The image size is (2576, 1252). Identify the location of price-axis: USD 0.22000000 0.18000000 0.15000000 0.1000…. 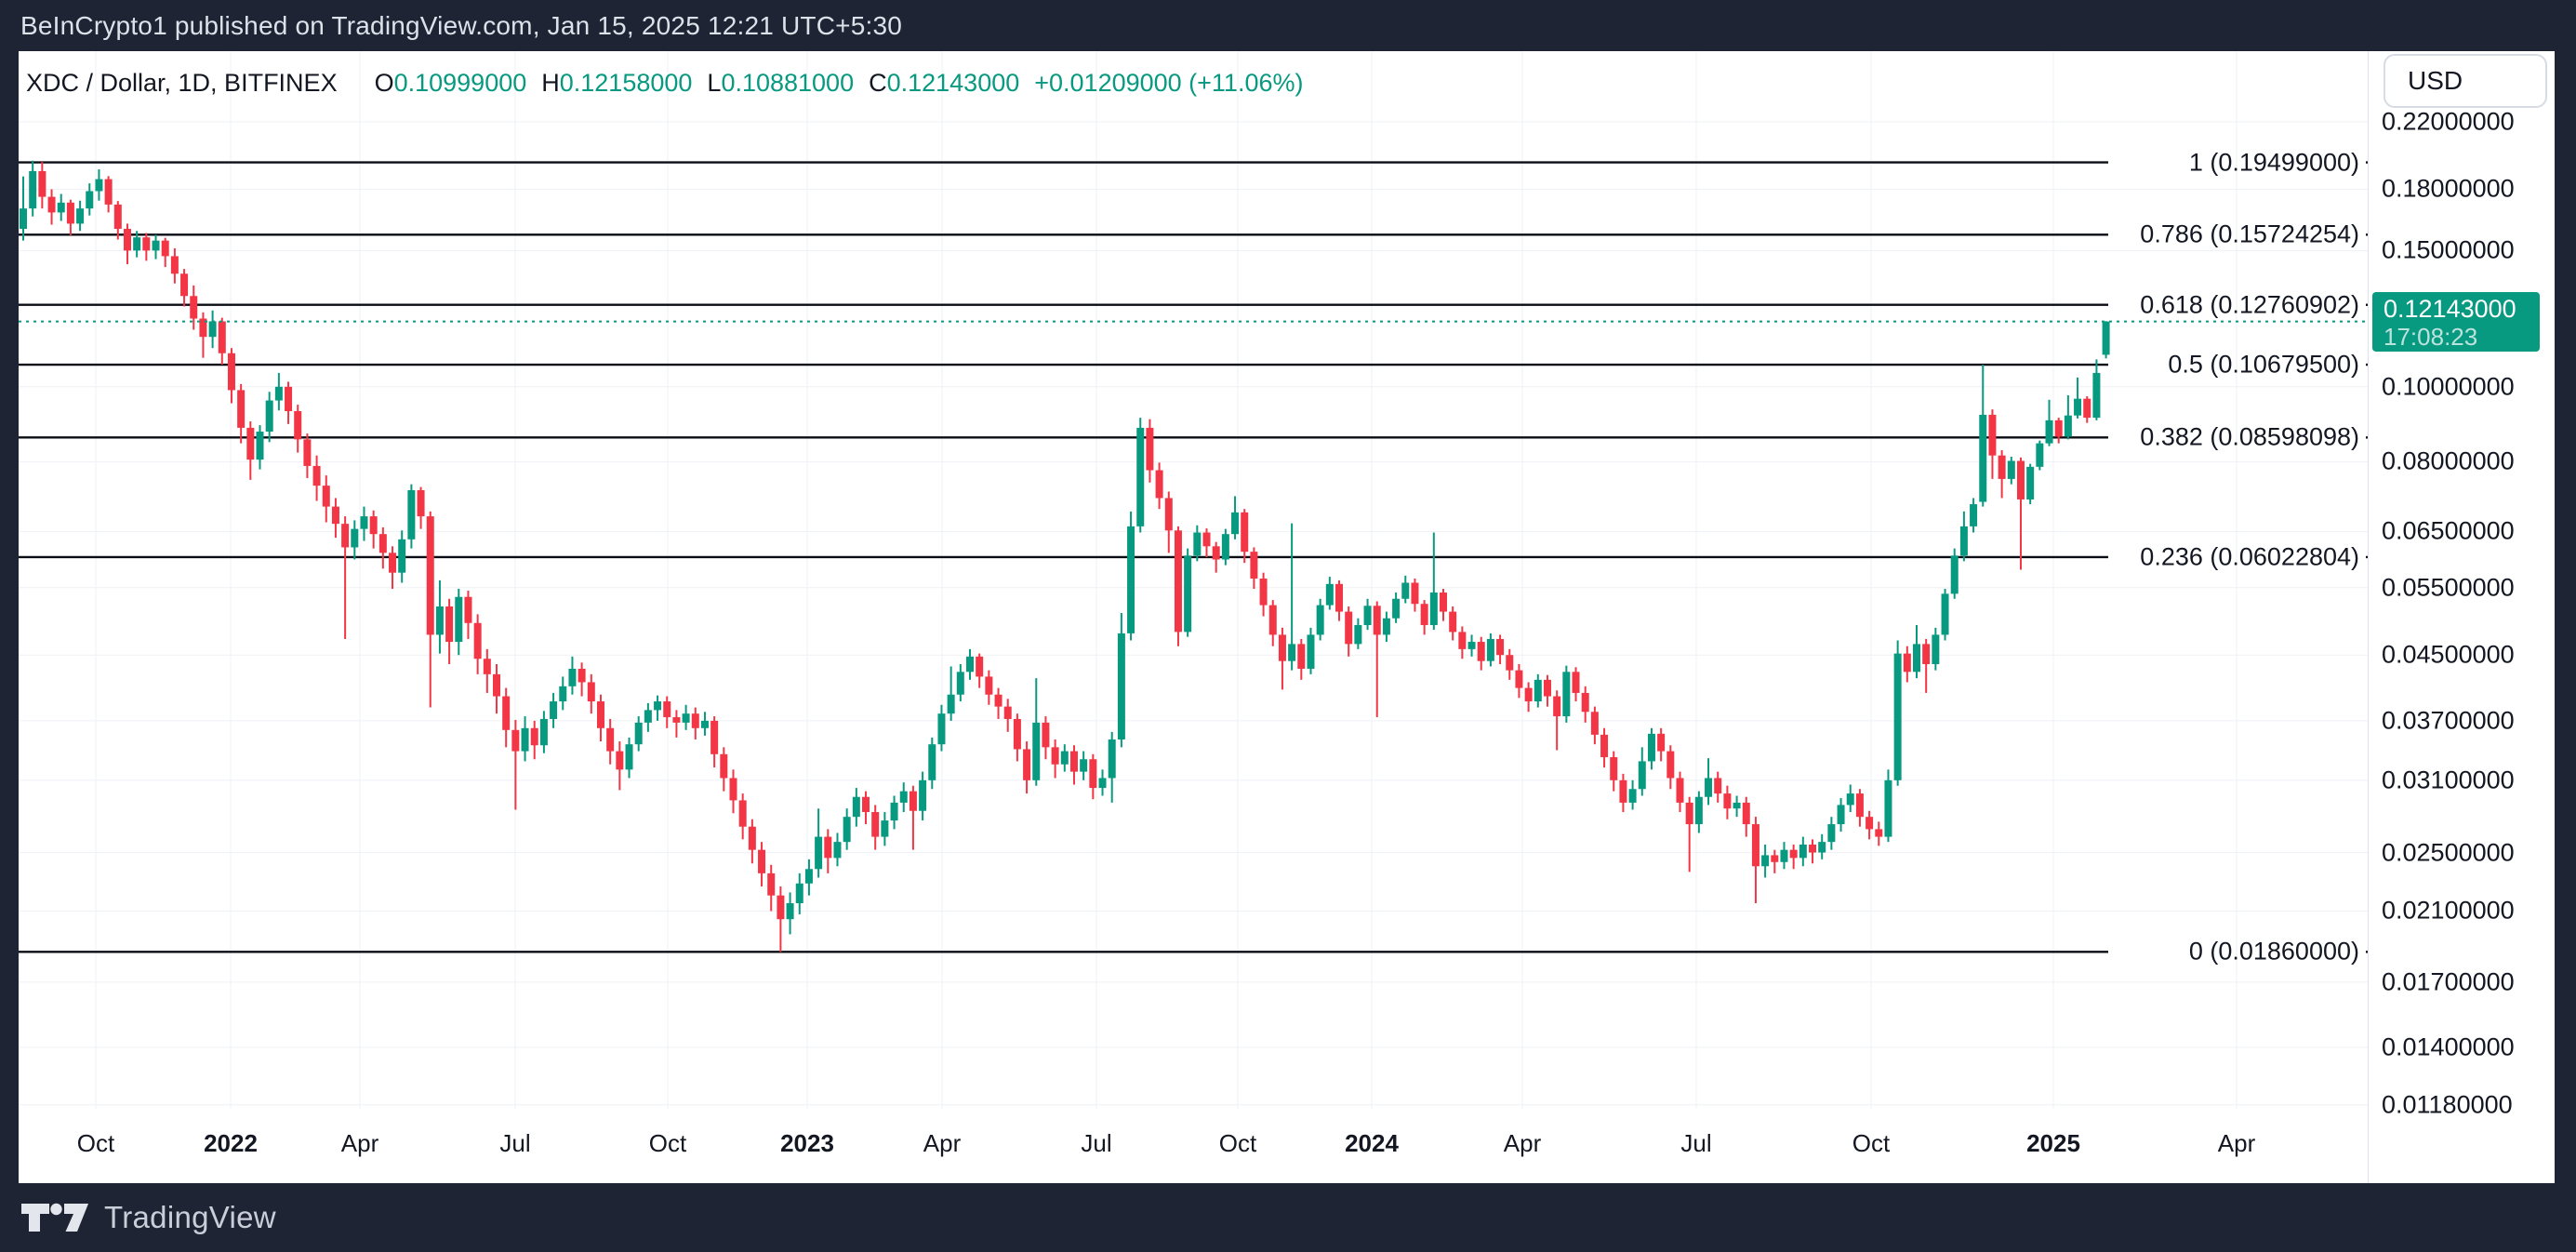
(2461, 617).